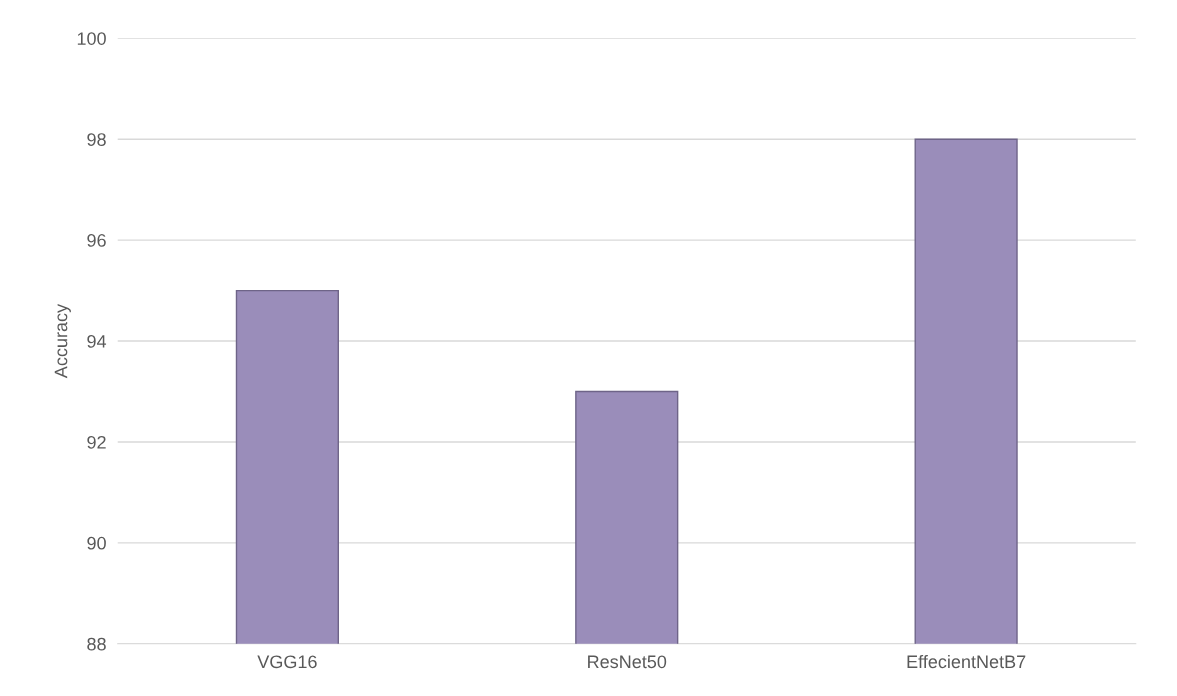 This screenshot has height=696, width=1177. I want to click on x-tick-label: VGG16, so click(287, 662).